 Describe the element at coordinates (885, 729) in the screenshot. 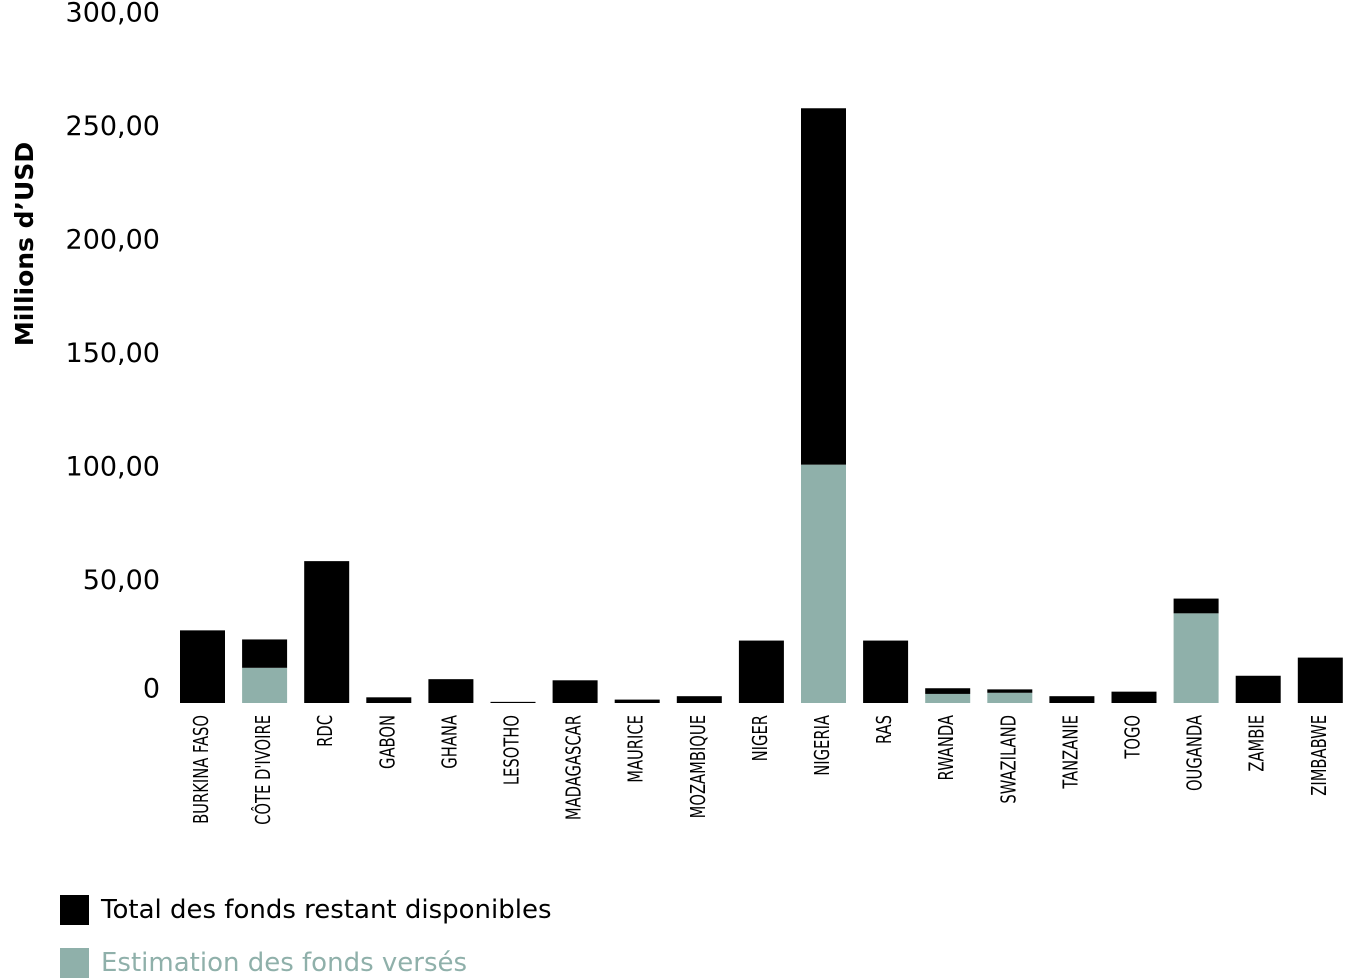

I see `x-tick-label: RAS` at that location.